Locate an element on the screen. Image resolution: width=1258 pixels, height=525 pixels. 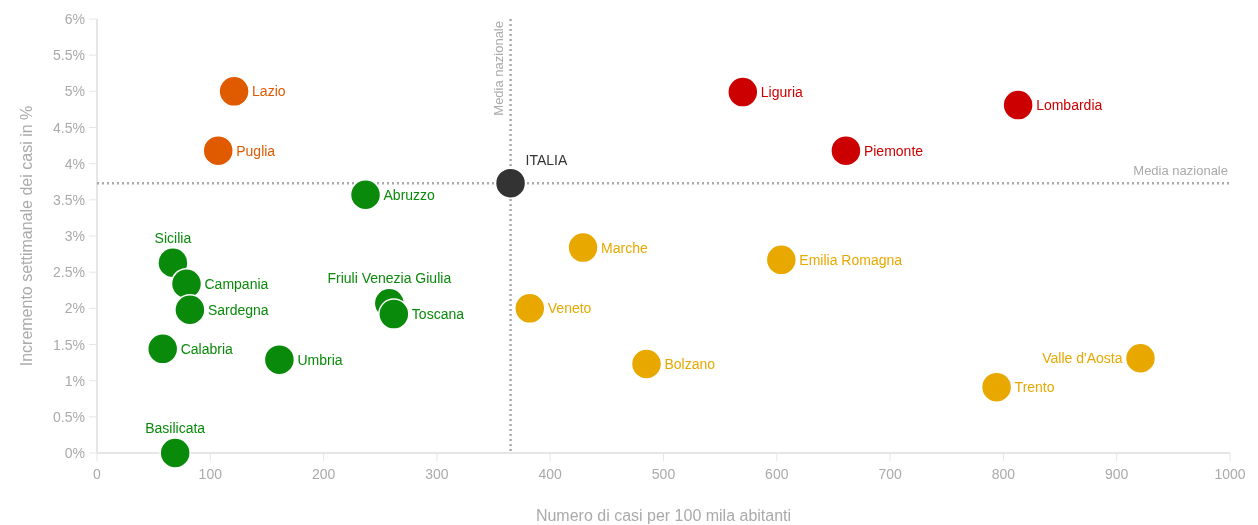
series-label: Sicilia is located at coordinates (173, 237).